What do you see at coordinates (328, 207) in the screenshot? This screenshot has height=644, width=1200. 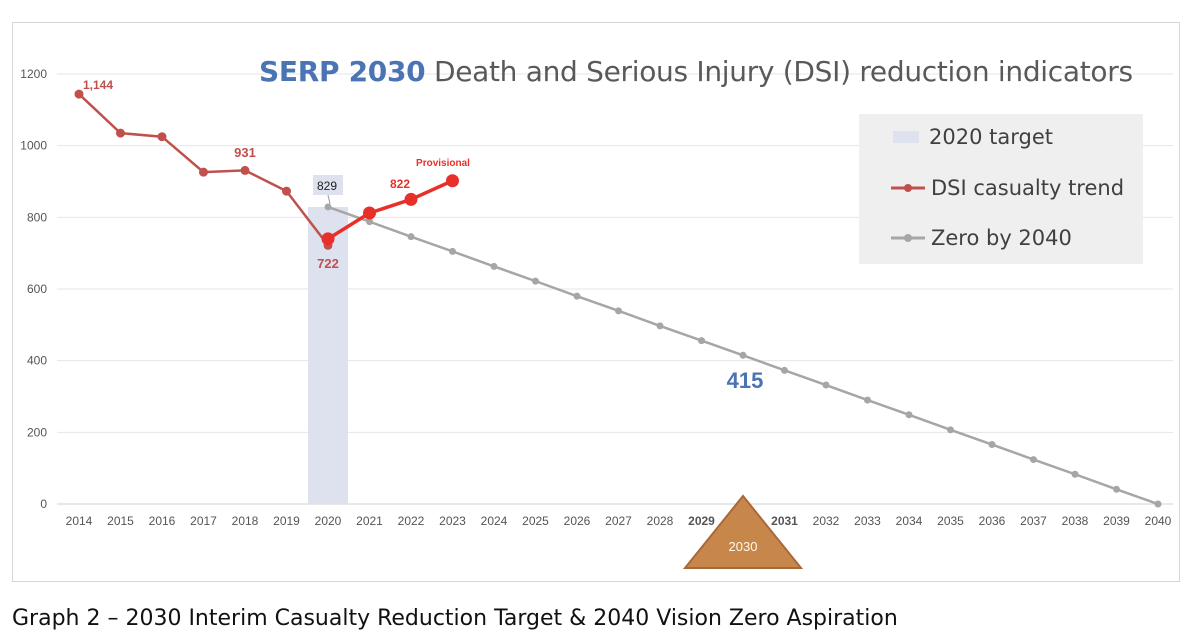 I see `zero-series-point-2020` at bounding box center [328, 207].